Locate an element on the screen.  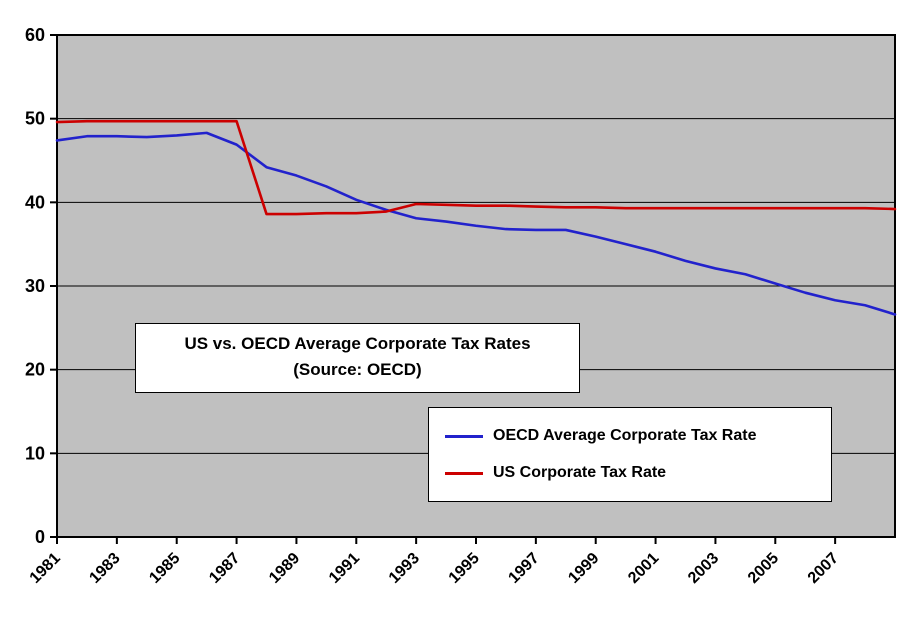
y-tick-label: 10 is located at coordinates (35, 453).